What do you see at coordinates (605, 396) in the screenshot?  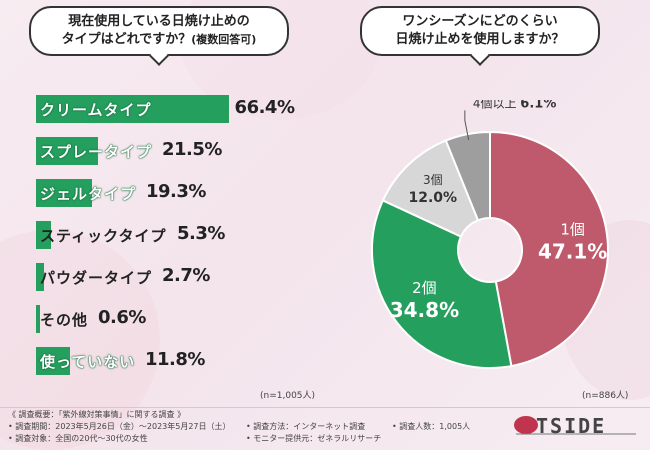 I see `donut-chart-n-note: (n=886人)` at bounding box center [605, 396].